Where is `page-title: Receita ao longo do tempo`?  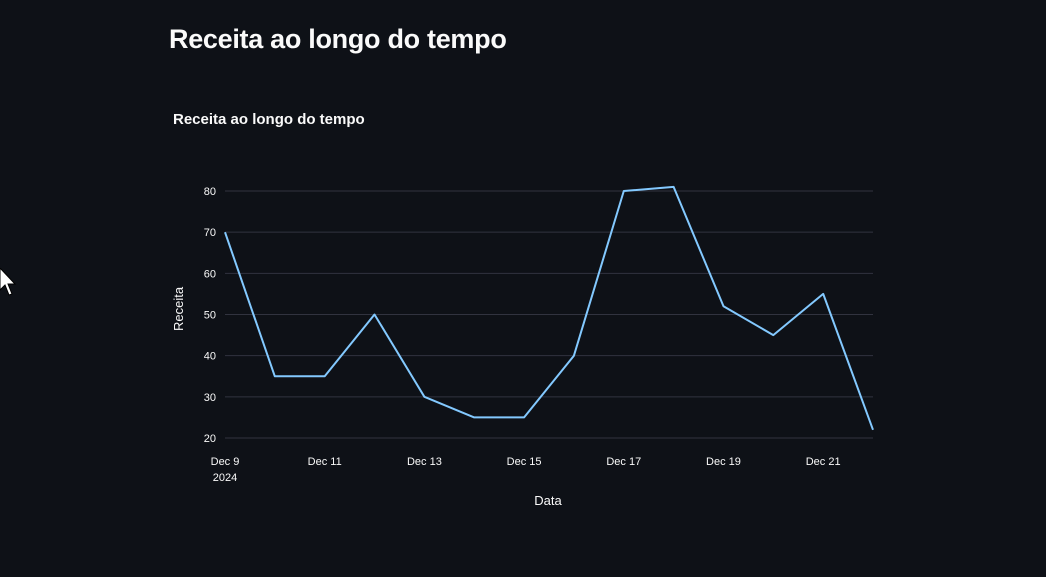
page-title: Receita ao longo do tempo is located at coordinates (338, 39).